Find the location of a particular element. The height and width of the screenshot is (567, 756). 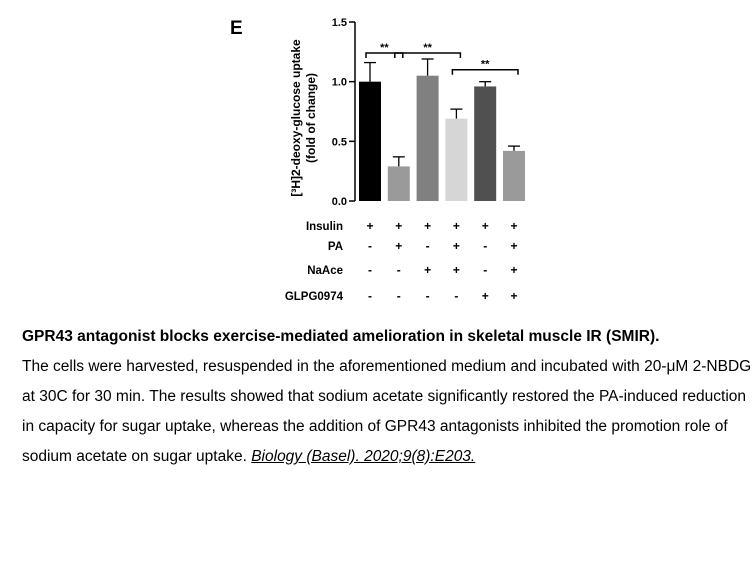

condition-label: GLPG0974 is located at coordinates (314, 297).